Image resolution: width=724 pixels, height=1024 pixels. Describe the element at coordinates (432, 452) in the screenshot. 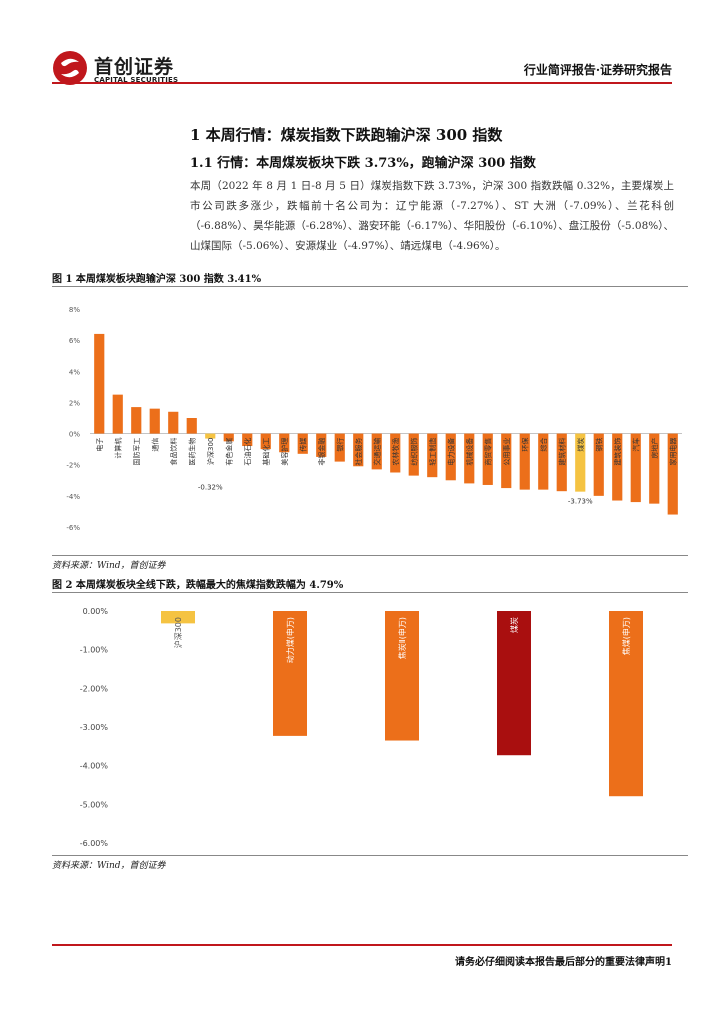

I see `category-label-18: 轻工制造` at that location.